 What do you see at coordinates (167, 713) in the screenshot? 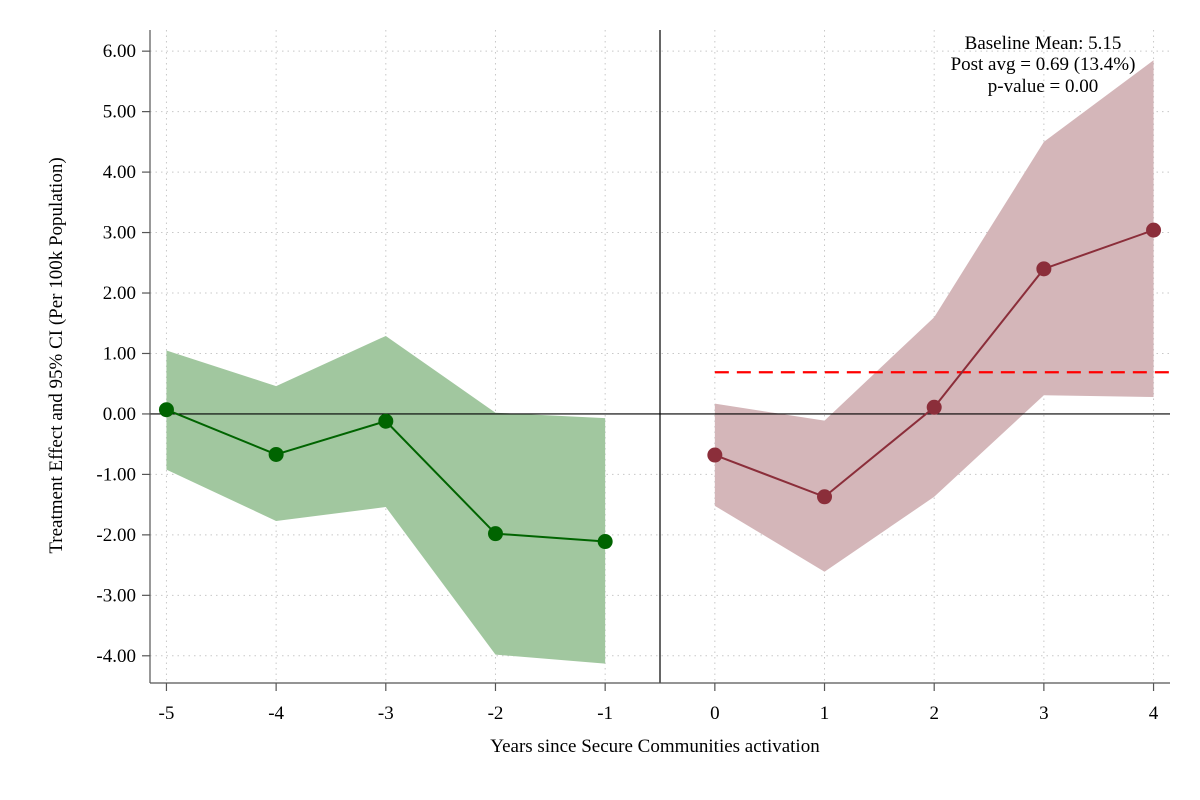
I see `x-tick-label: -5` at bounding box center [167, 713].